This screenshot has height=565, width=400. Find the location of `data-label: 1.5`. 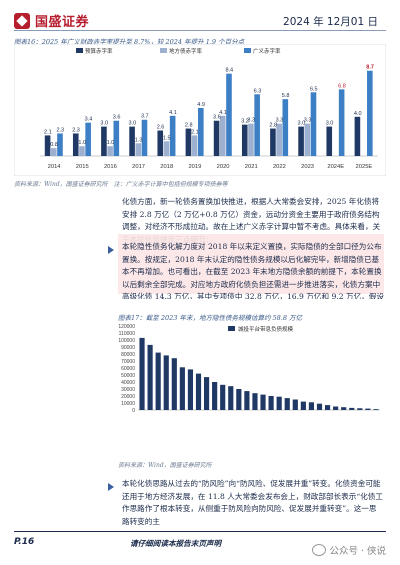

data-label: 1.5 is located at coordinates (167, 138).